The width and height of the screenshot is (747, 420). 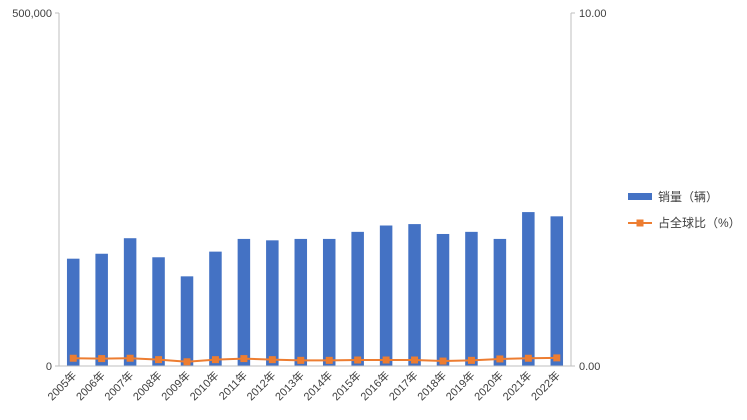 I want to click on bar-2017年, so click(x=414, y=295).